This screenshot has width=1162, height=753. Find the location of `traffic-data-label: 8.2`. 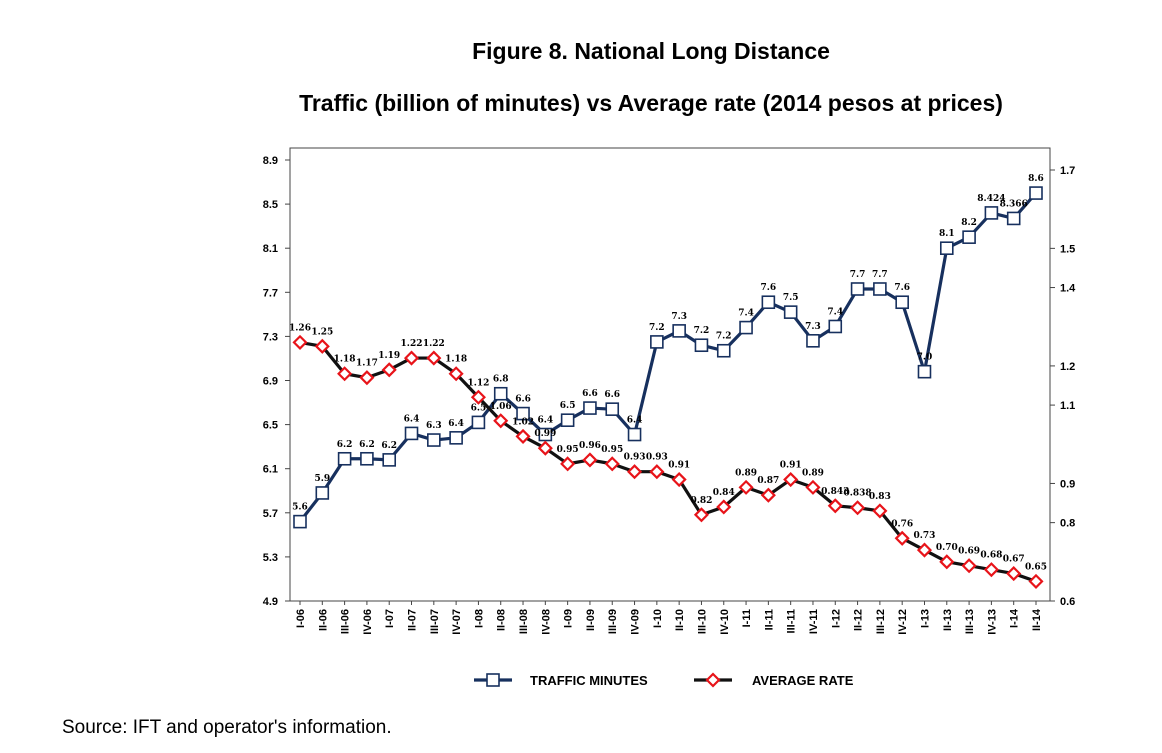

traffic-data-label: 8.2 is located at coordinates (969, 223).